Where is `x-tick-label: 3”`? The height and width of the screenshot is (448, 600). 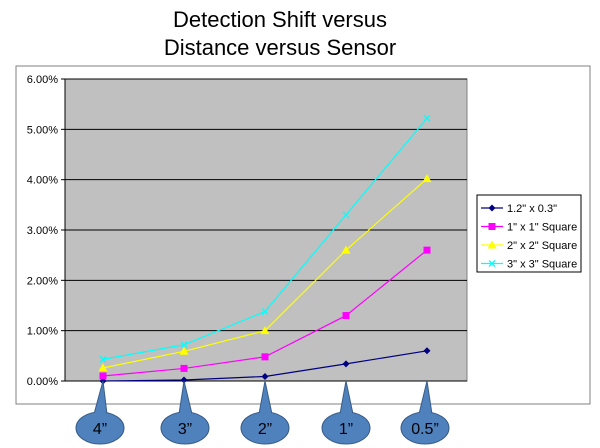
x-tick-label: 3” is located at coordinates (185, 429).